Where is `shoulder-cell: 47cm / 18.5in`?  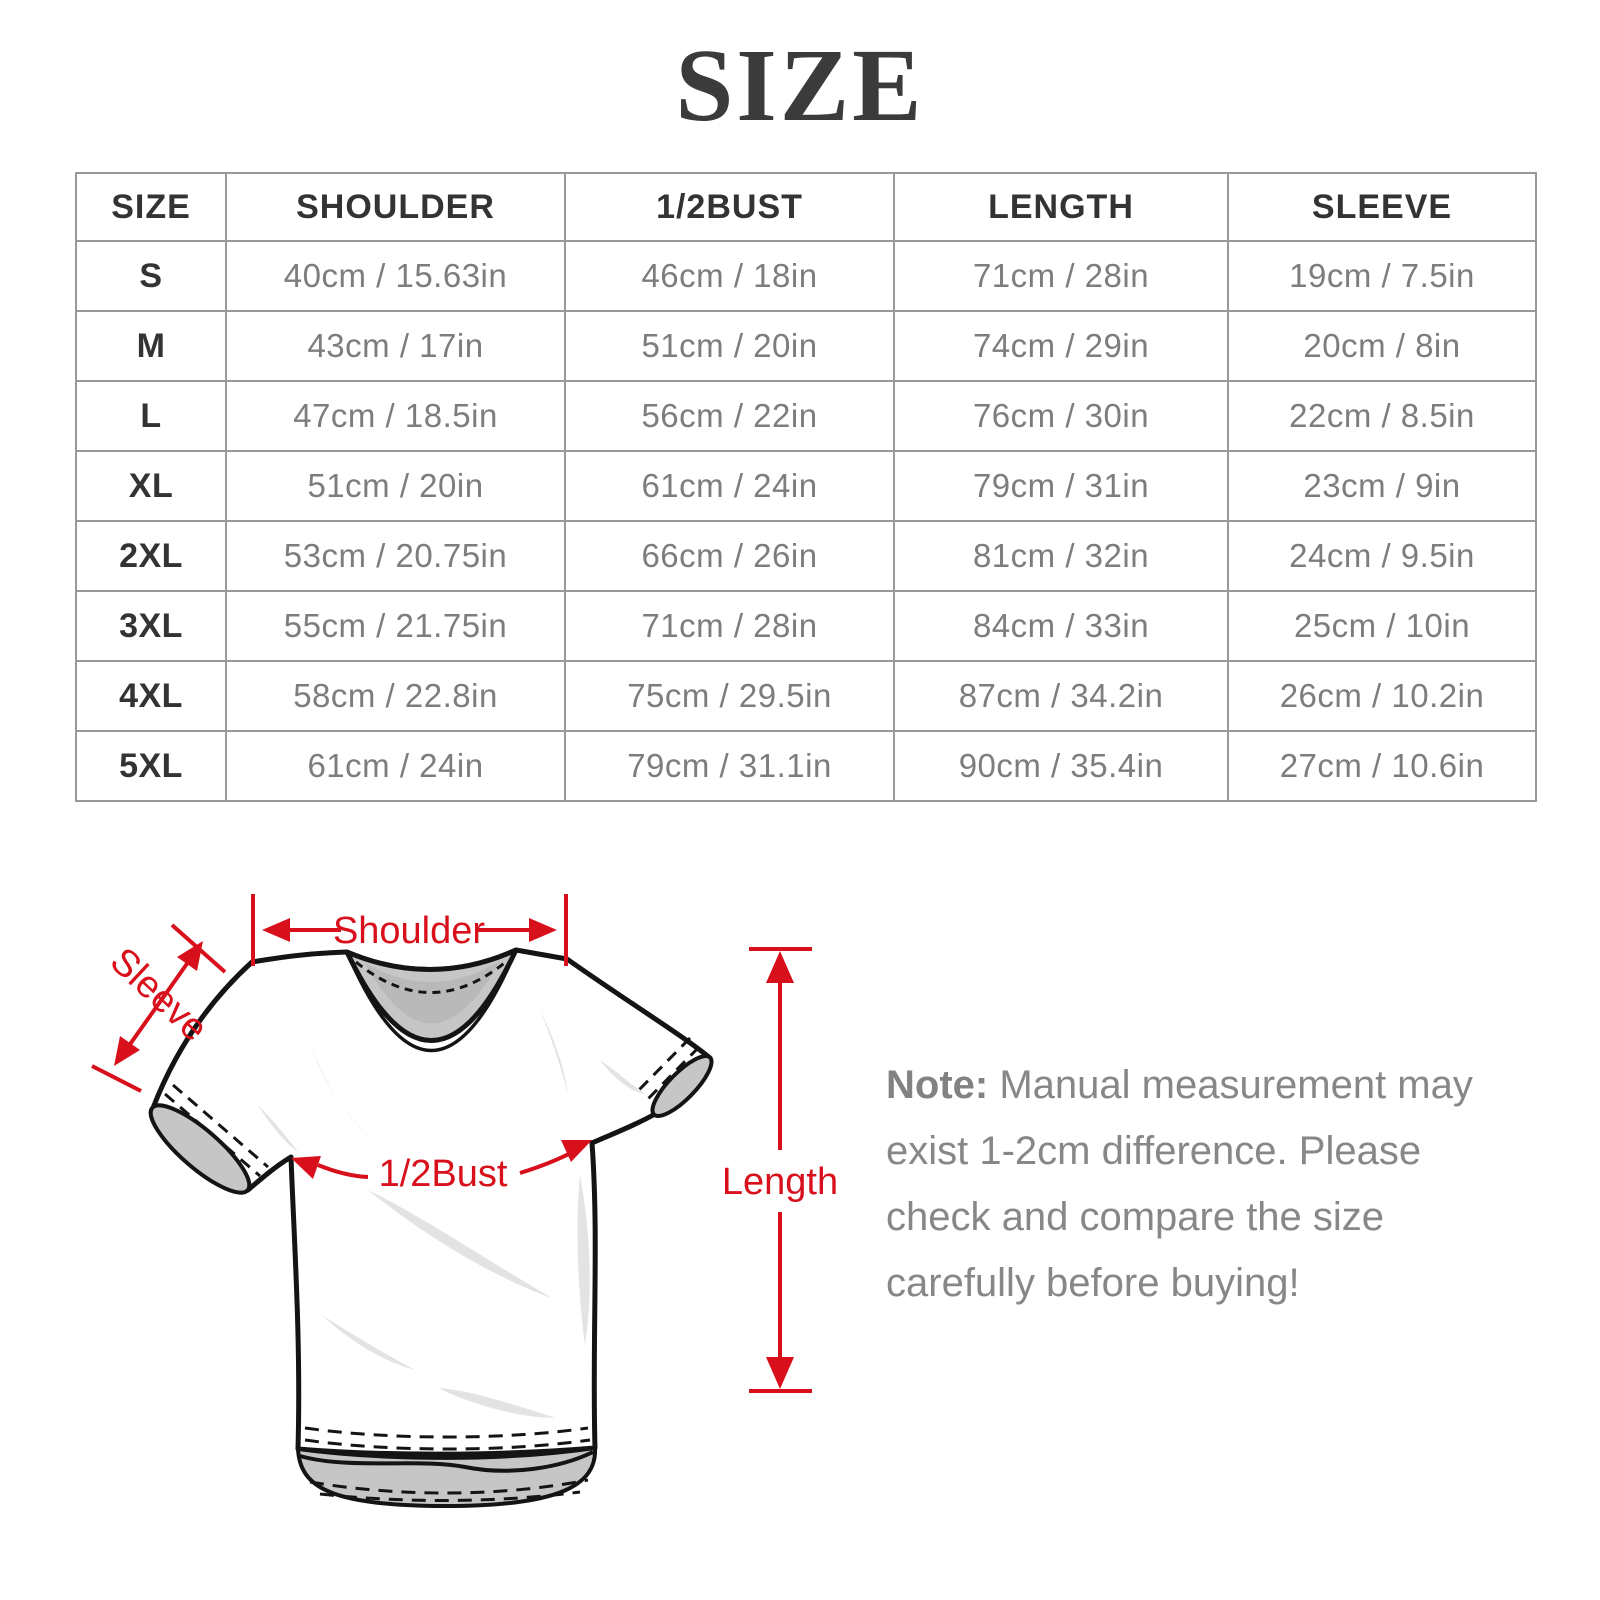 shoulder-cell: 47cm / 18.5in is located at coordinates (395, 416).